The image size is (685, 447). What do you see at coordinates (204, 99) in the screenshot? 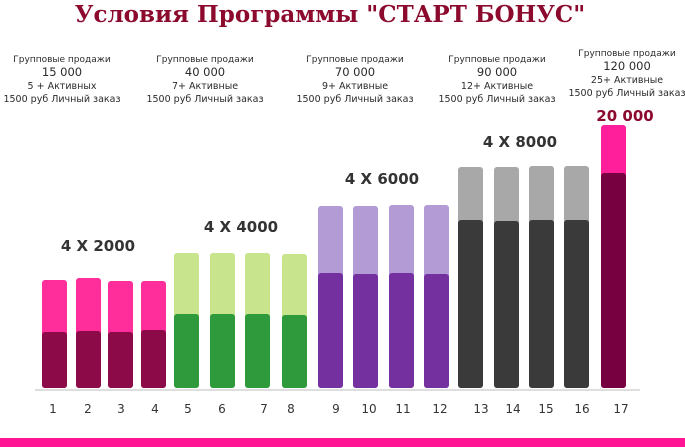
I see `condition-2-l4: 1500 руб Личный заказ` at bounding box center [204, 99].